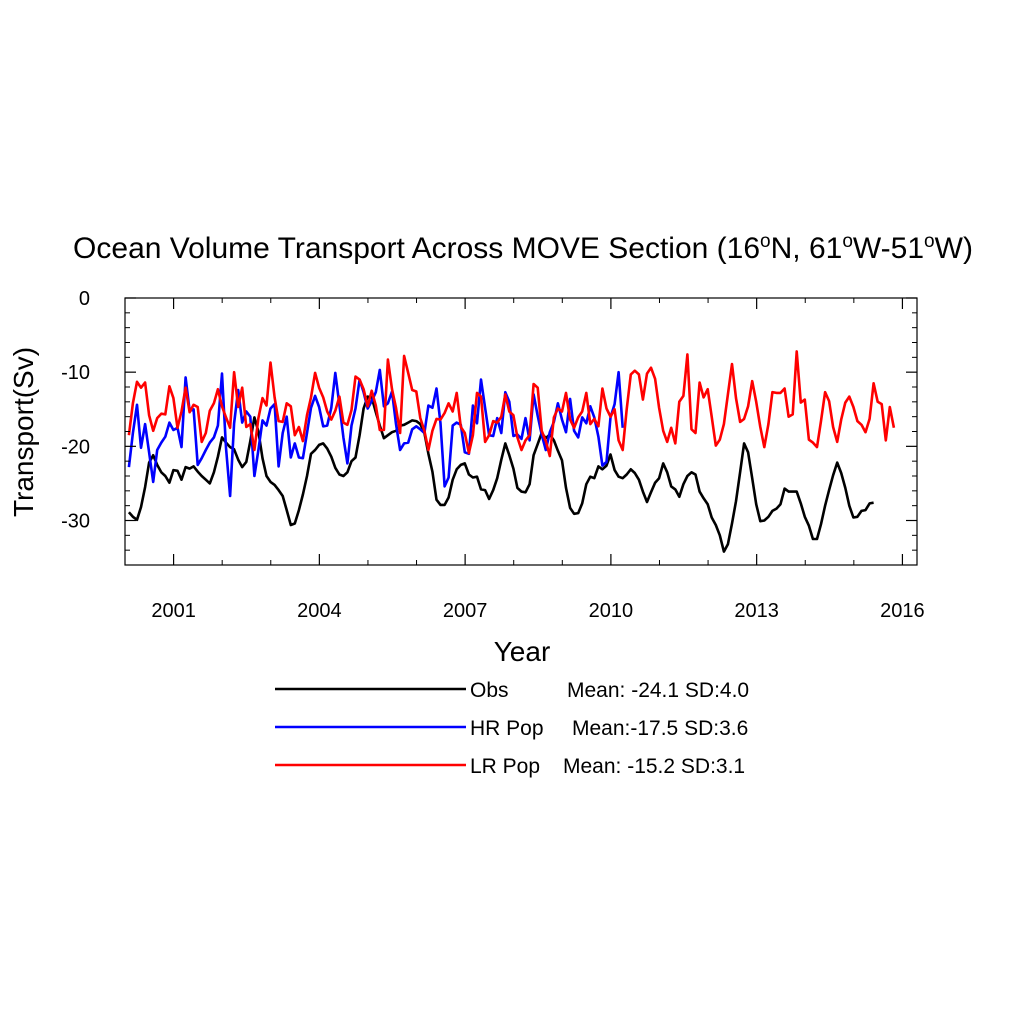  What do you see at coordinates (507, 728) in the screenshot?
I see `legend-label: HR Pop` at bounding box center [507, 728].